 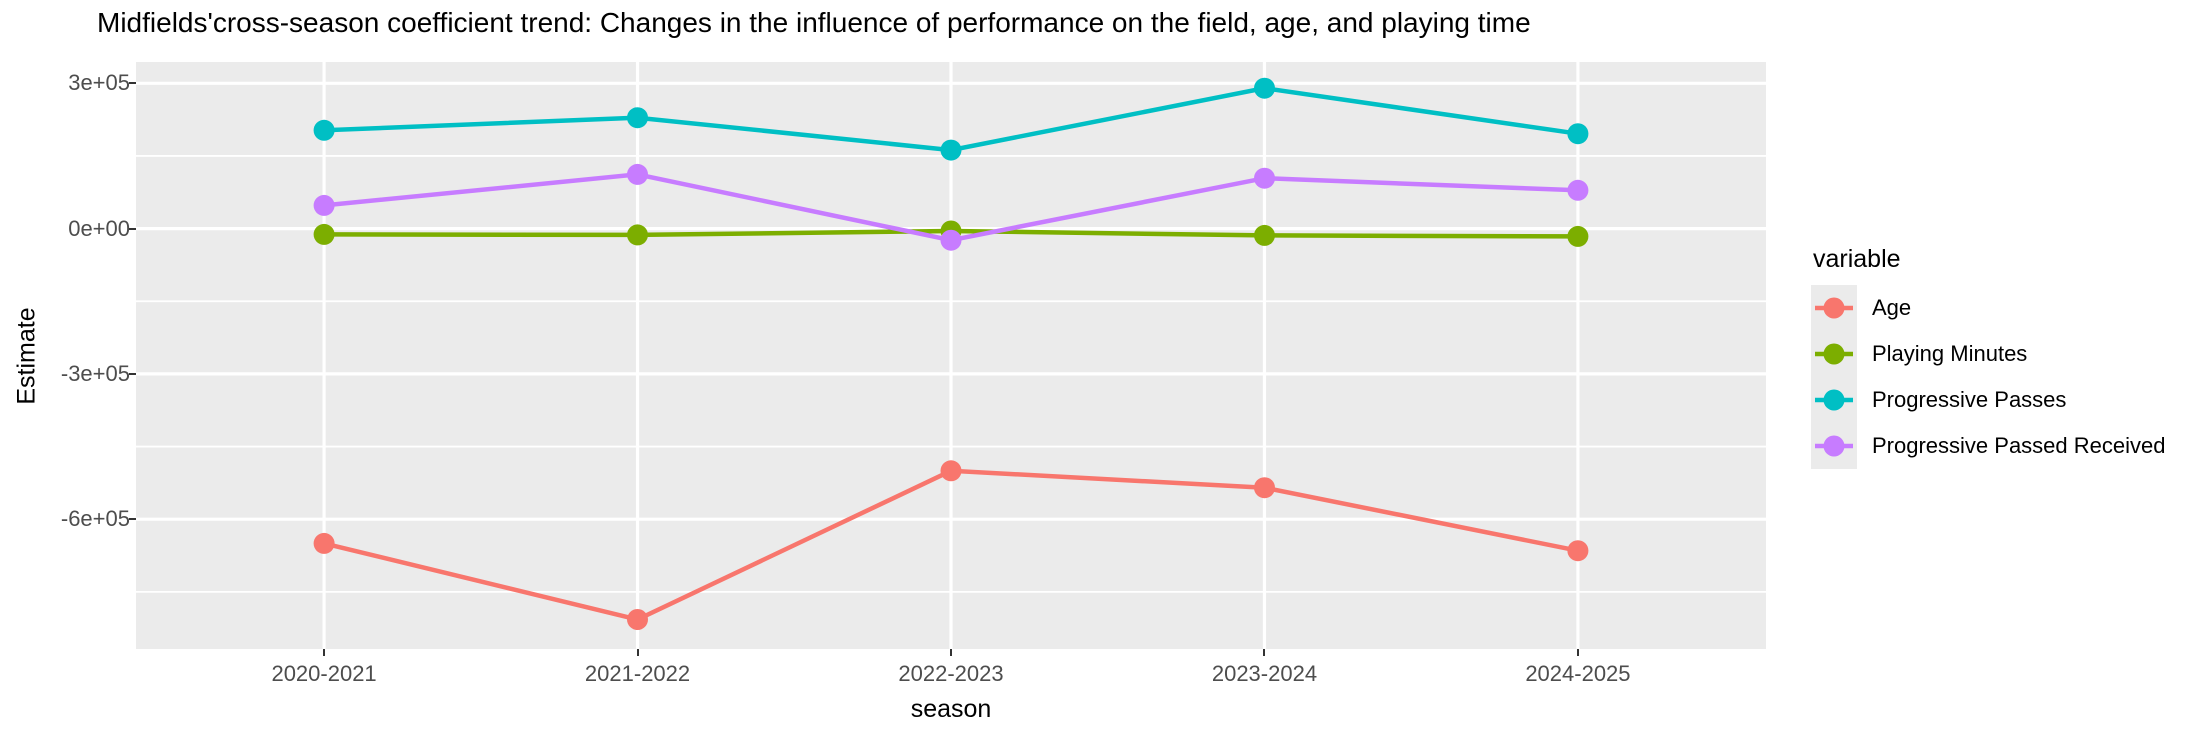 I want to click on legend-item-label: Progressive Passed Received, so click(x=2019, y=446).